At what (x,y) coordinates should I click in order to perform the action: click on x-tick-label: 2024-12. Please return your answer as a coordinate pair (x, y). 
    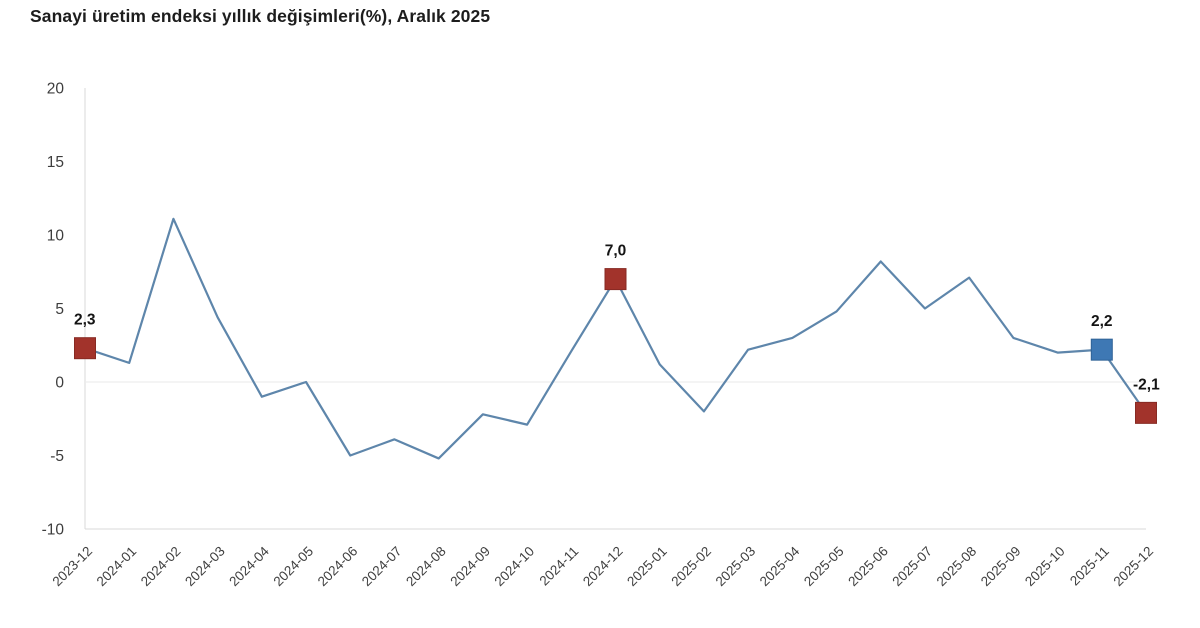
    Looking at the image, I should click on (603, 567).